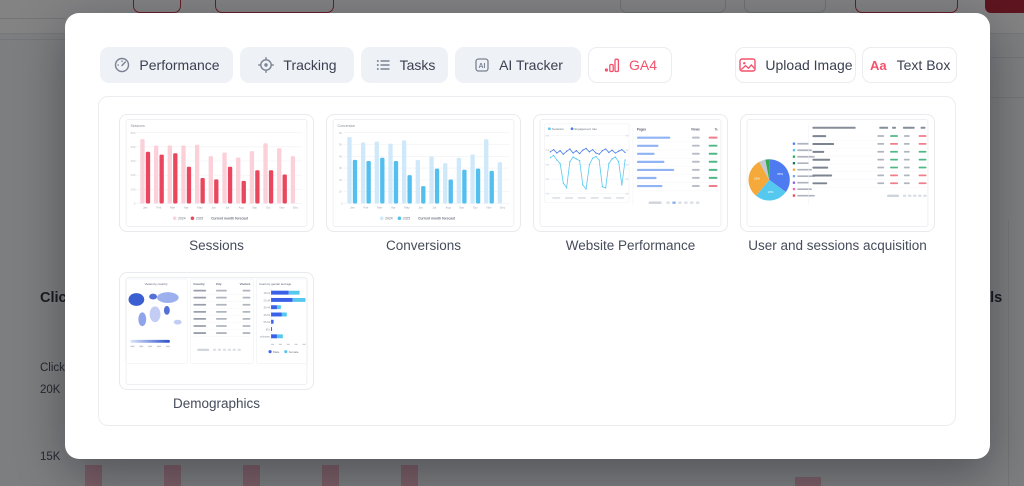 This screenshot has width=1024, height=486. I want to click on svg-text: 55-64, so click(267, 322).